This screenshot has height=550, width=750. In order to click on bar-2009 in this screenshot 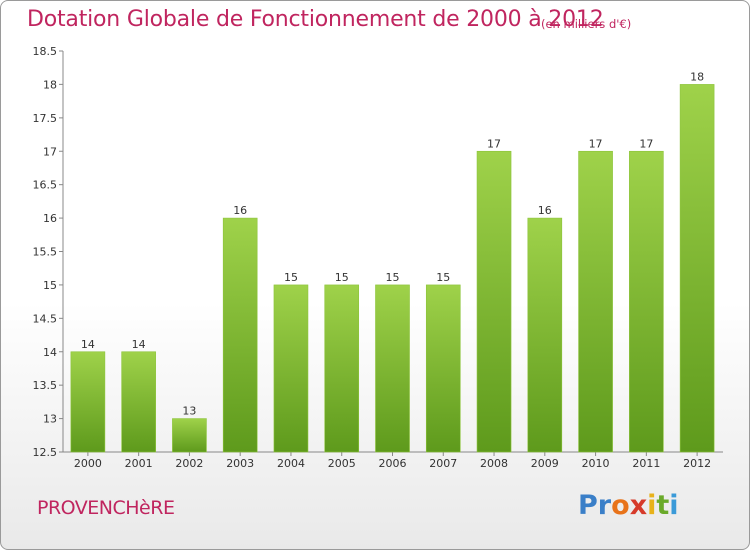, I will do `click(545, 335)`.